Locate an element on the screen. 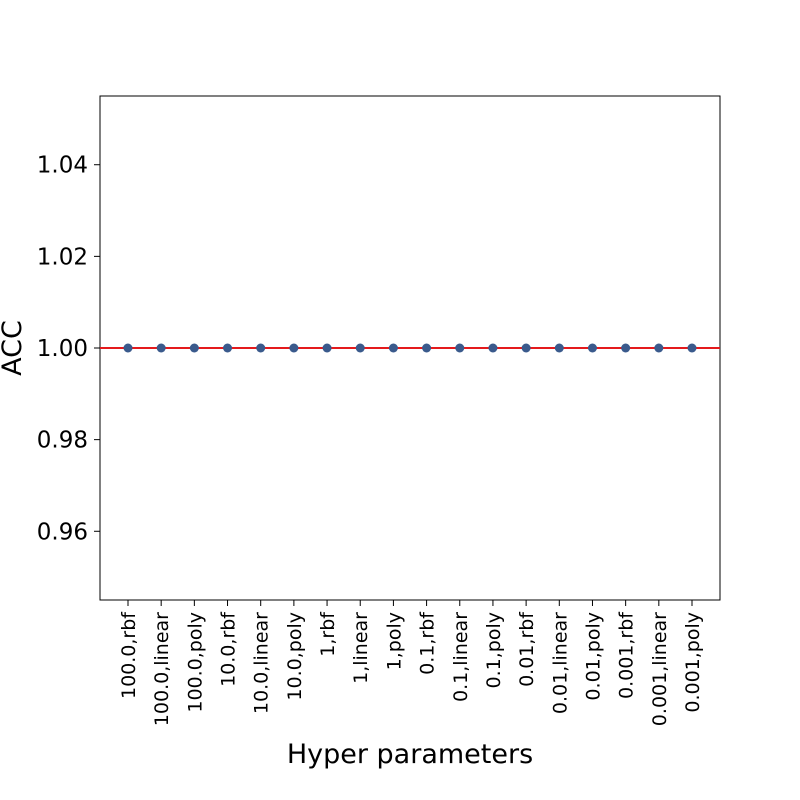  y-tick-label: 0.96 is located at coordinates (62, 532).